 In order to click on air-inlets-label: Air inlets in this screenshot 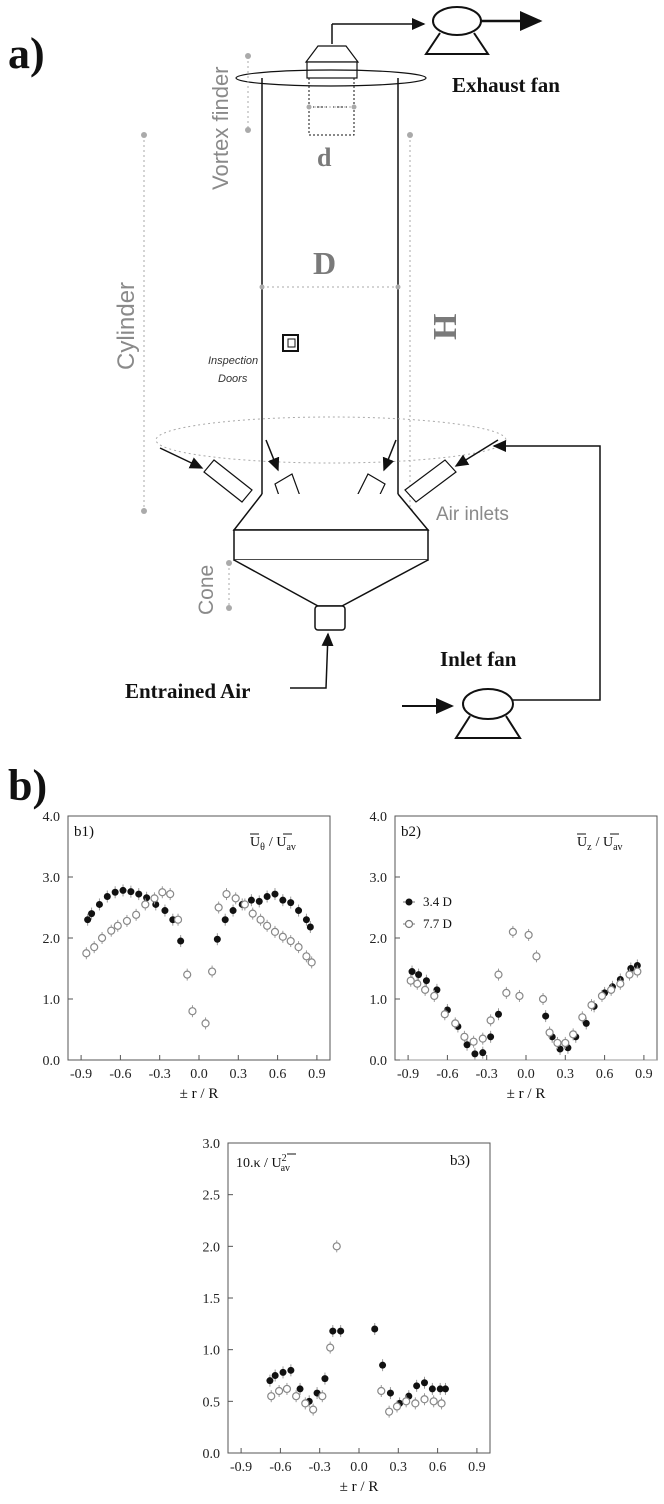, I will do `click(472, 514)`.